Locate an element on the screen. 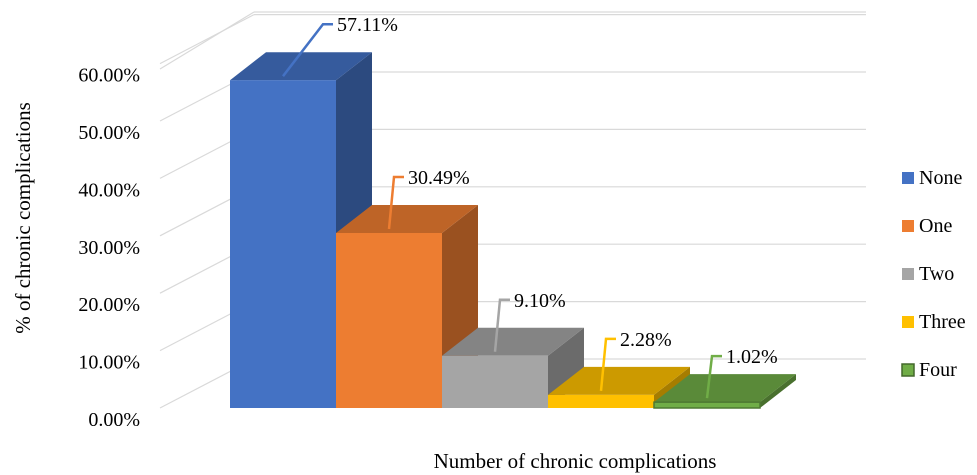 The height and width of the screenshot is (475, 977). y-tick-label: 10.00% is located at coordinates (109, 363).